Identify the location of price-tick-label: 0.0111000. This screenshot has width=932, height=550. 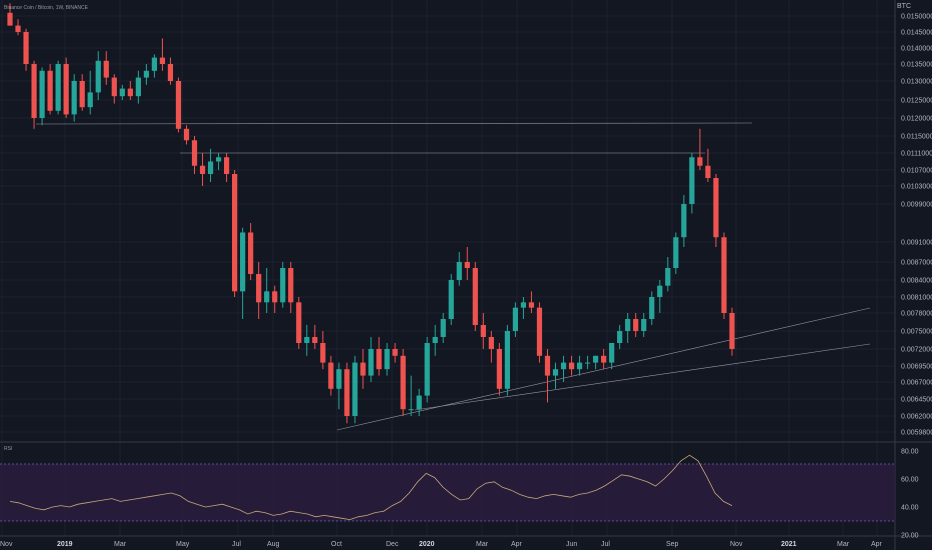
(916, 154).